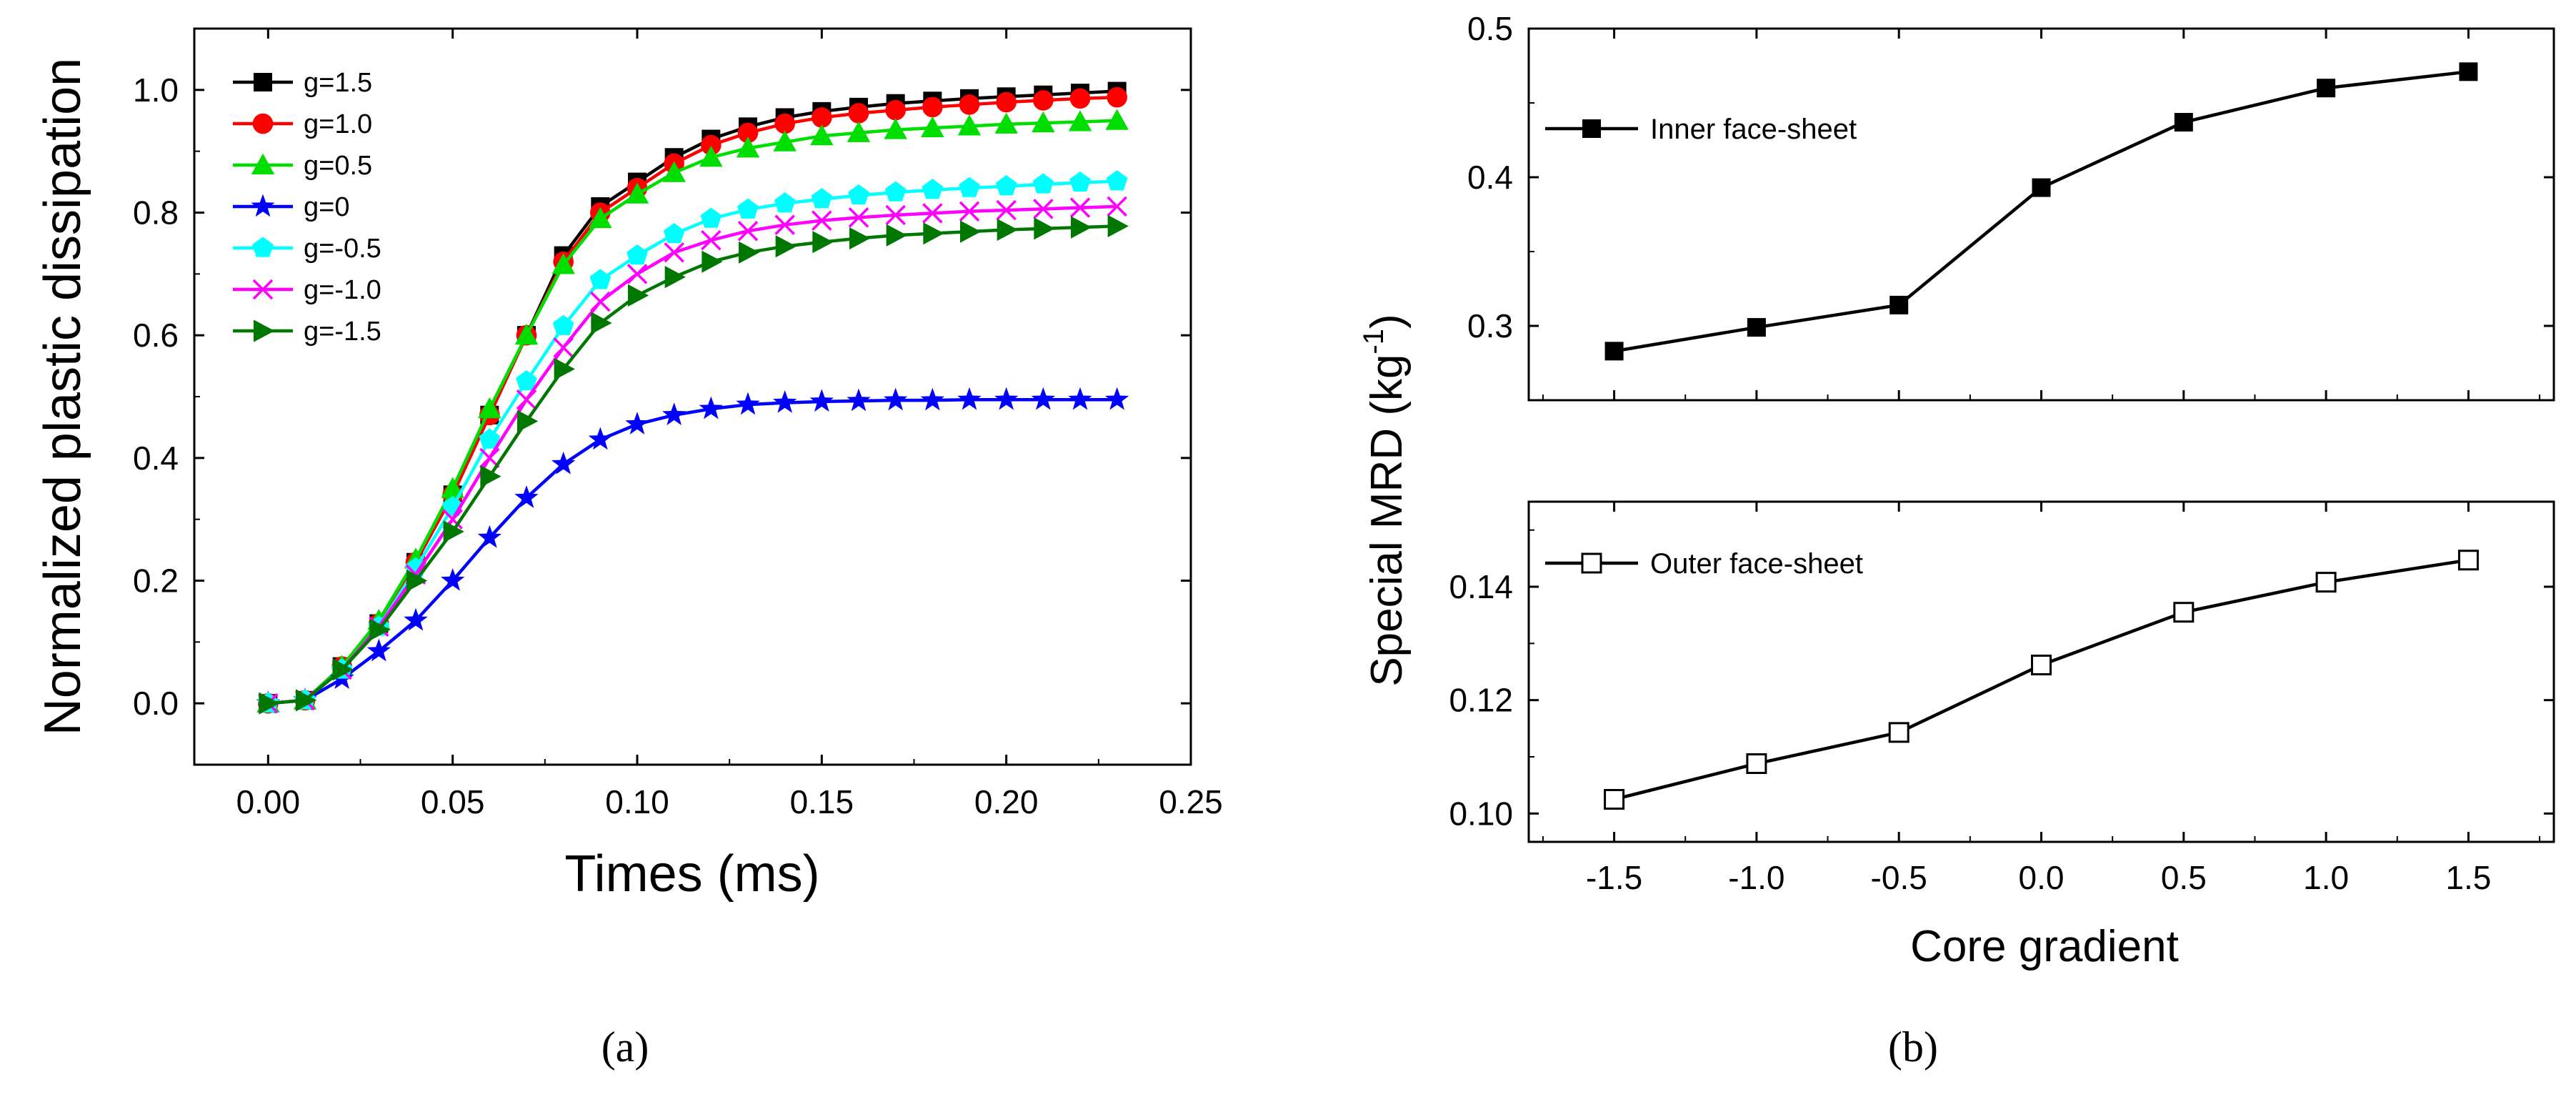 The image size is (2576, 1097). Describe the element at coordinates (156, 581) in the screenshot. I see `panel-a-y-tick-label: 0.2` at that location.